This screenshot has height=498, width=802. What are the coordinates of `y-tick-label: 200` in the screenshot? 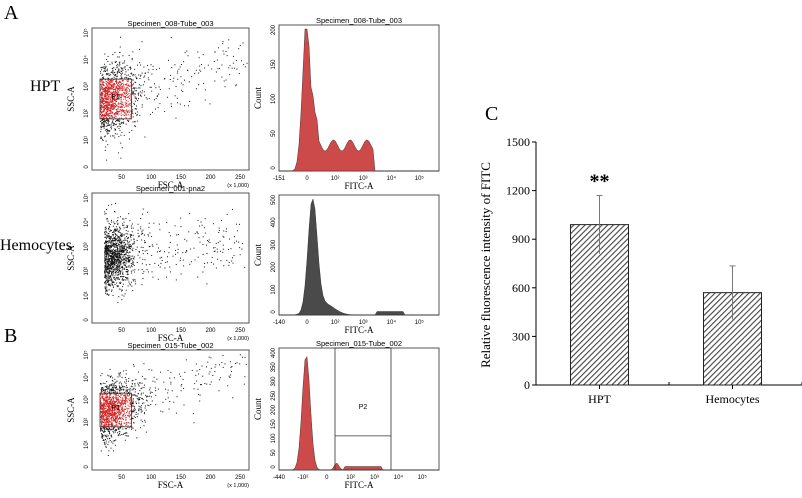 It's located at (274, 409).